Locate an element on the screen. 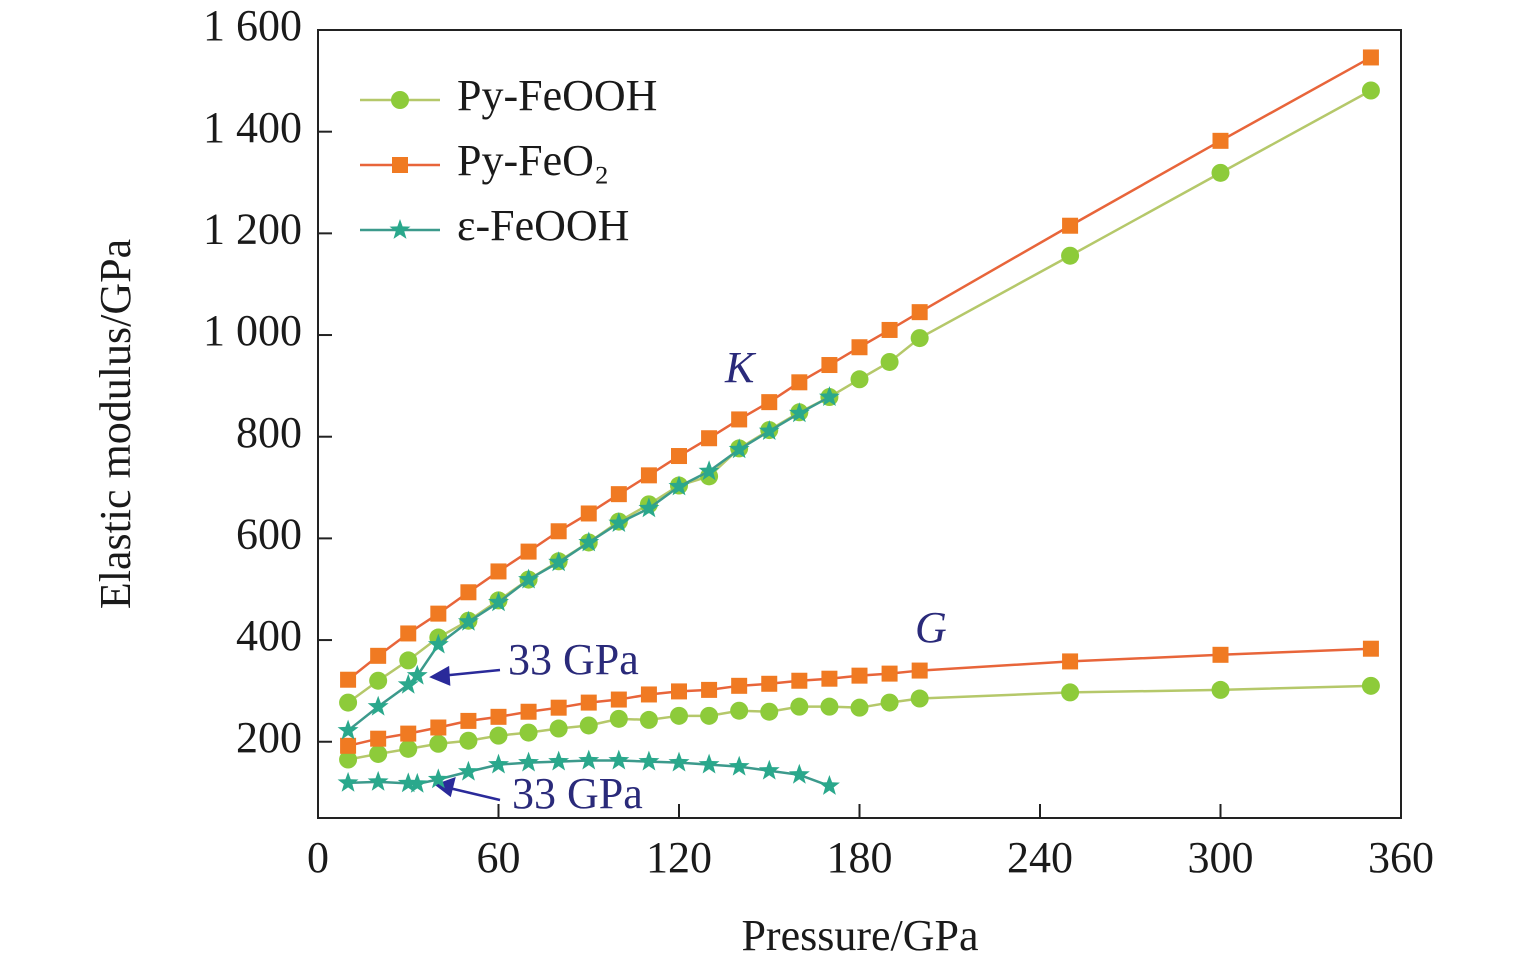  annotation: K is located at coordinates (740, 367).